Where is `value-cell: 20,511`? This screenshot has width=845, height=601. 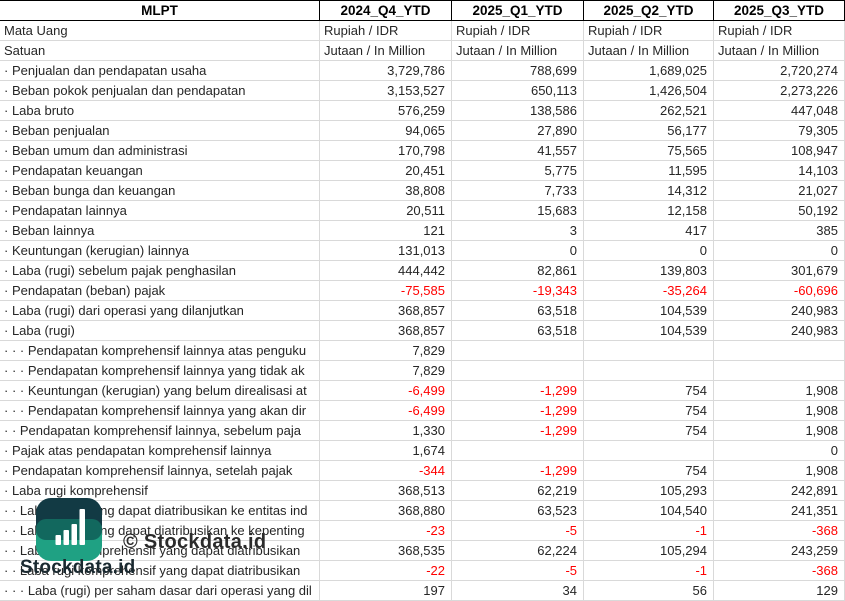 value-cell: 20,511 is located at coordinates (386, 211).